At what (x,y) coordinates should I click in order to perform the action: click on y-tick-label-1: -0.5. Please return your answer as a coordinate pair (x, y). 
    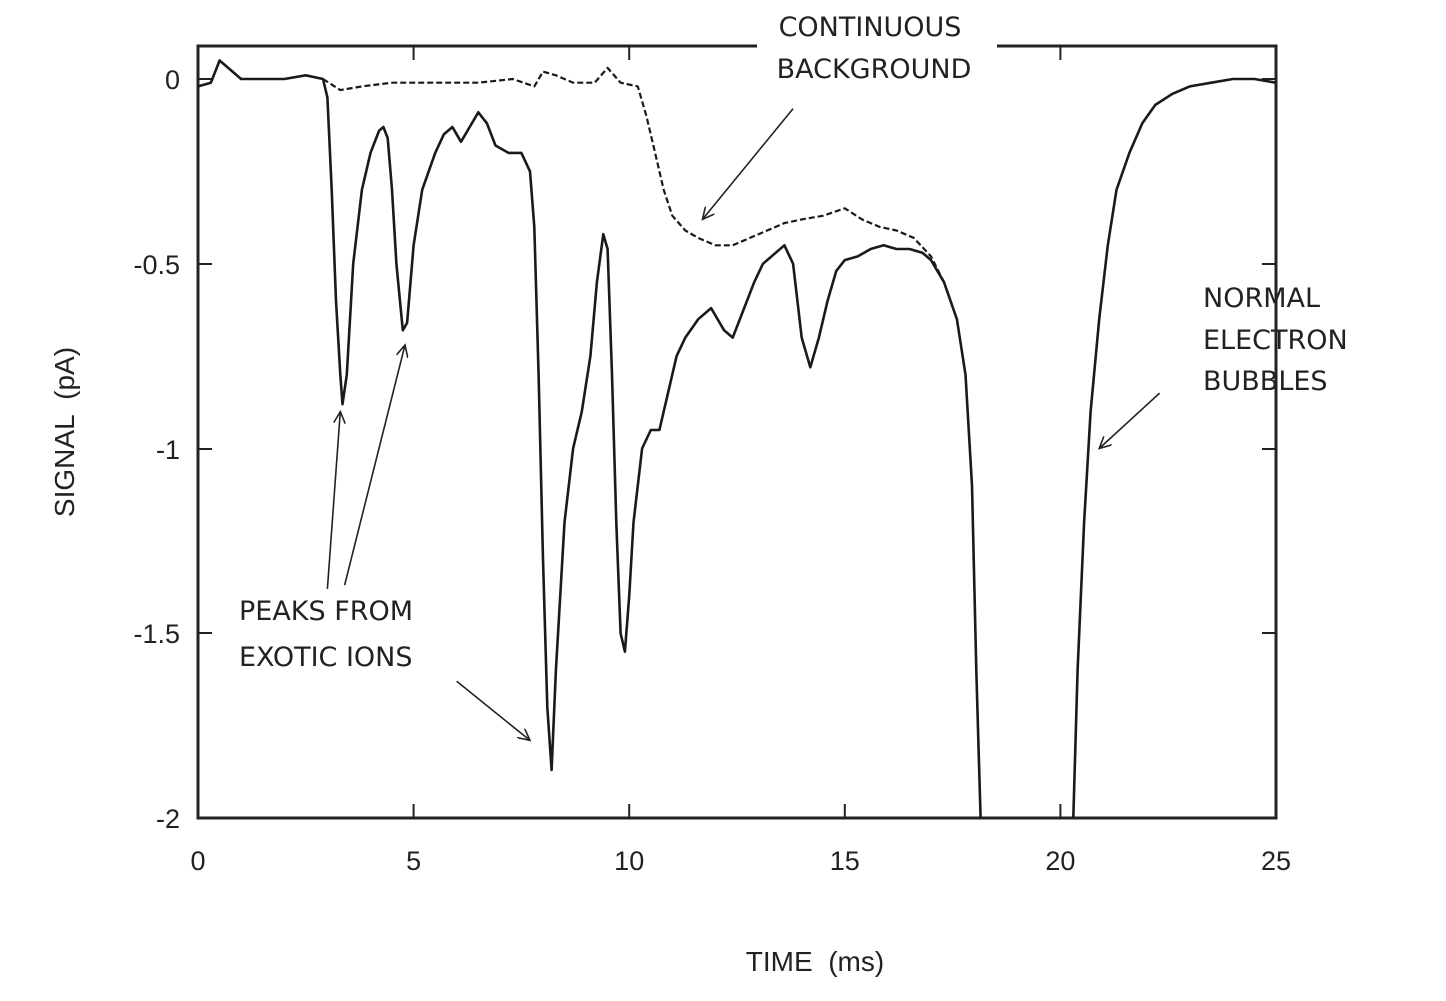
    Looking at the image, I should click on (156, 265).